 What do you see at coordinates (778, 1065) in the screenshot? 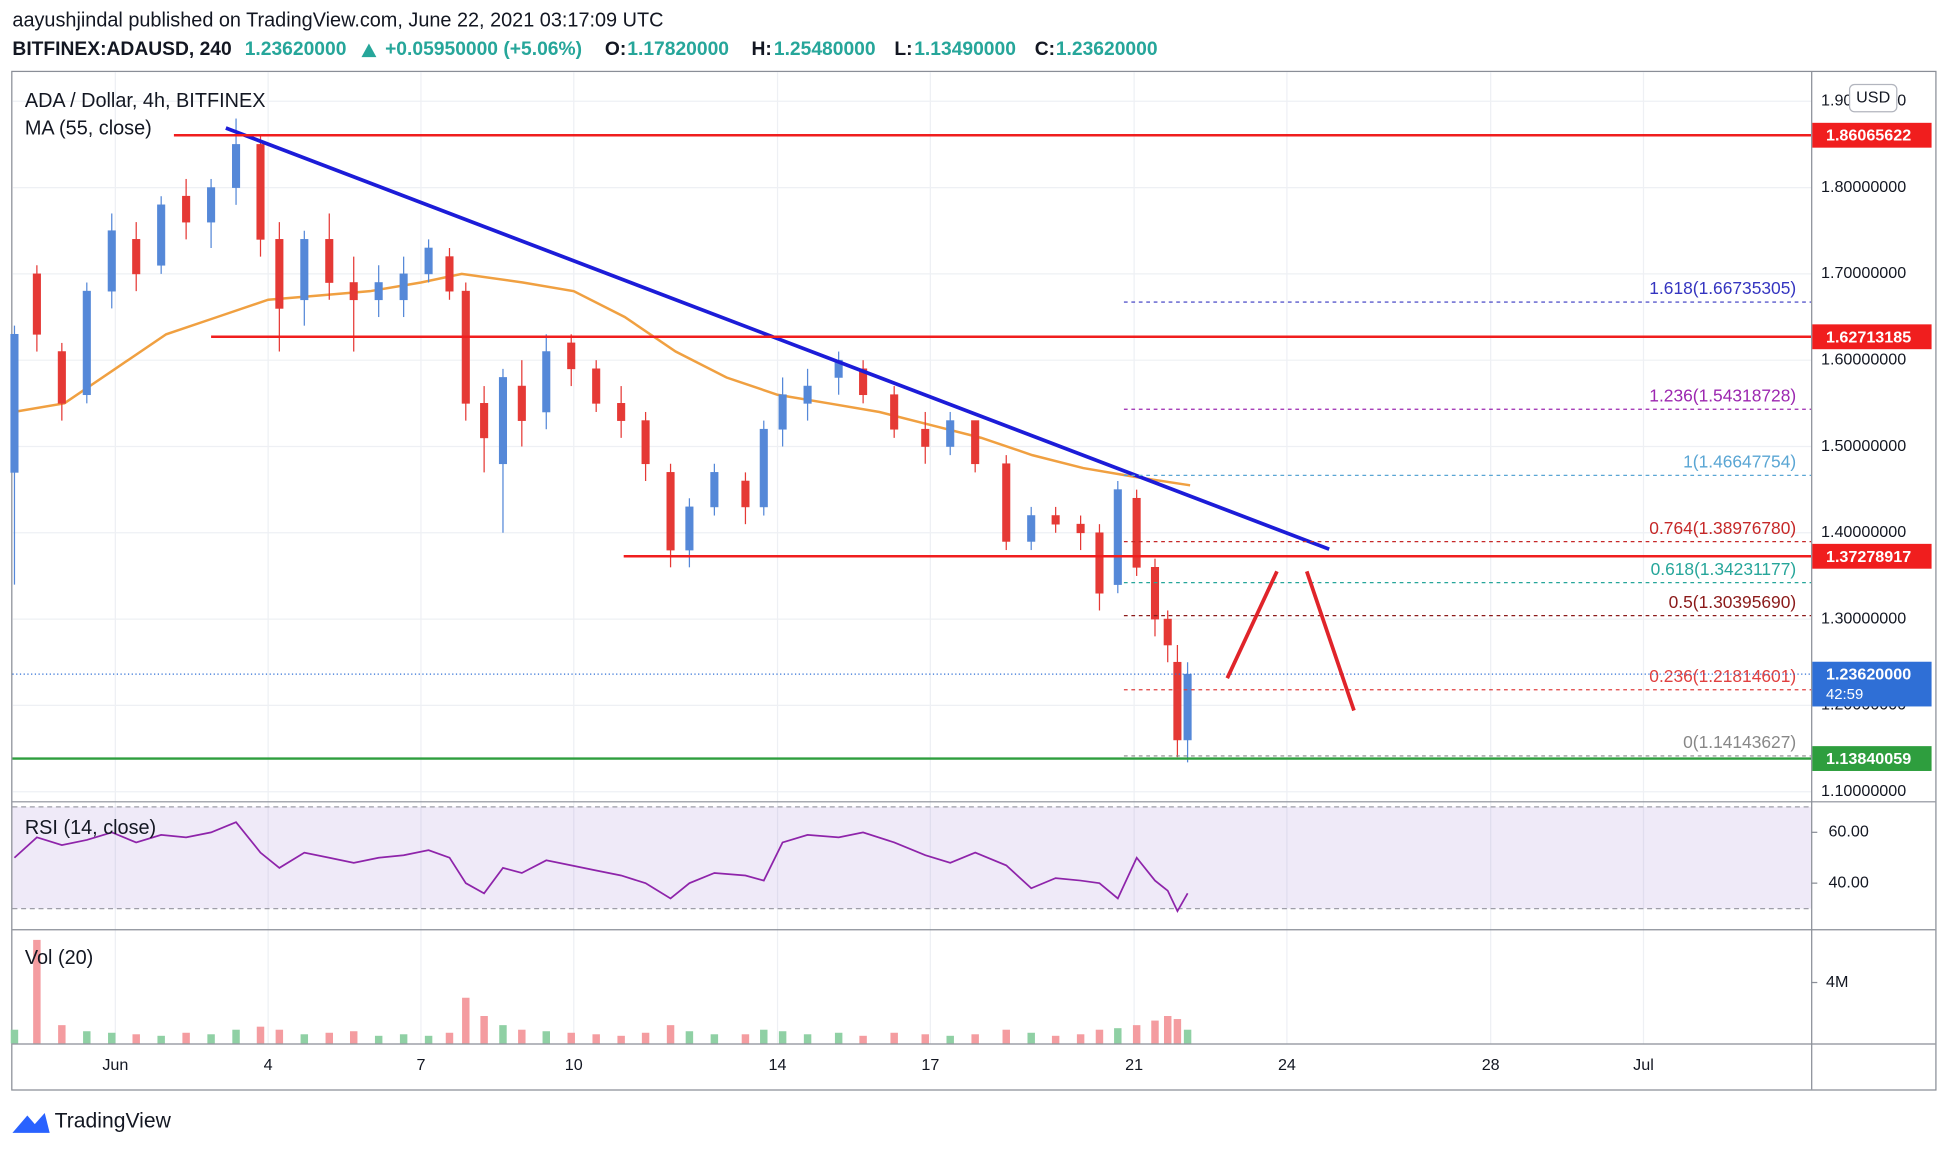
I see `x-tick-label: 14` at bounding box center [778, 1065].